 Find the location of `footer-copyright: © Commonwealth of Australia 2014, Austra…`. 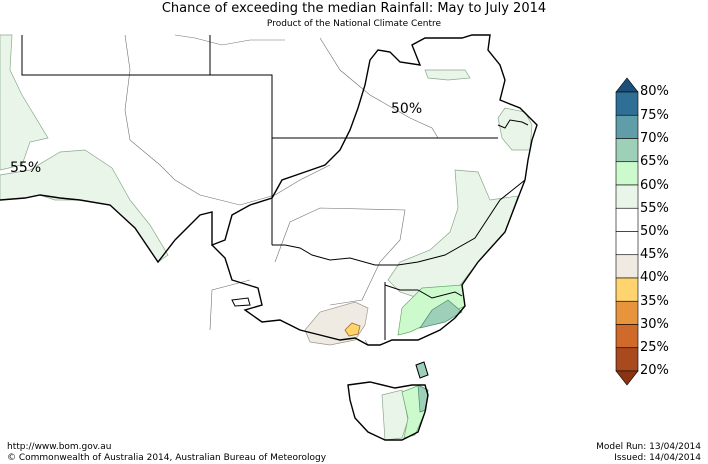

footer-copyright: © Commonwealth of Australia 2014, Austra… is located at coordinates (167, 458).